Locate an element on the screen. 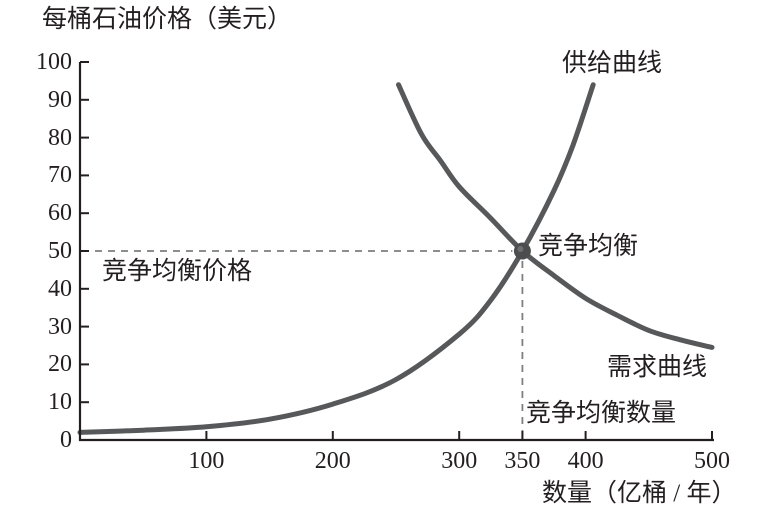  y-tick-label: 80 is located at coordinates (60, 137).